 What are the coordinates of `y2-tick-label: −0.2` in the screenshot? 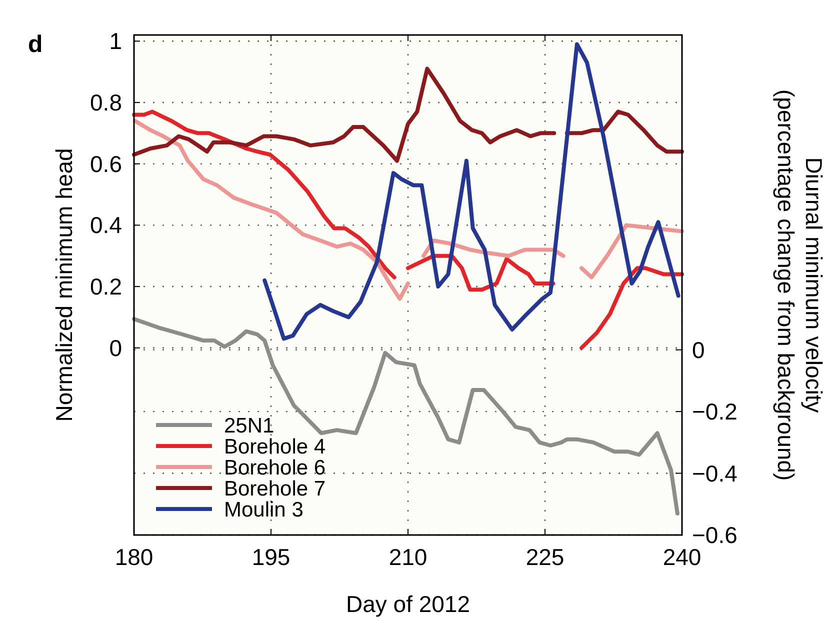 It's located at (715, 411).